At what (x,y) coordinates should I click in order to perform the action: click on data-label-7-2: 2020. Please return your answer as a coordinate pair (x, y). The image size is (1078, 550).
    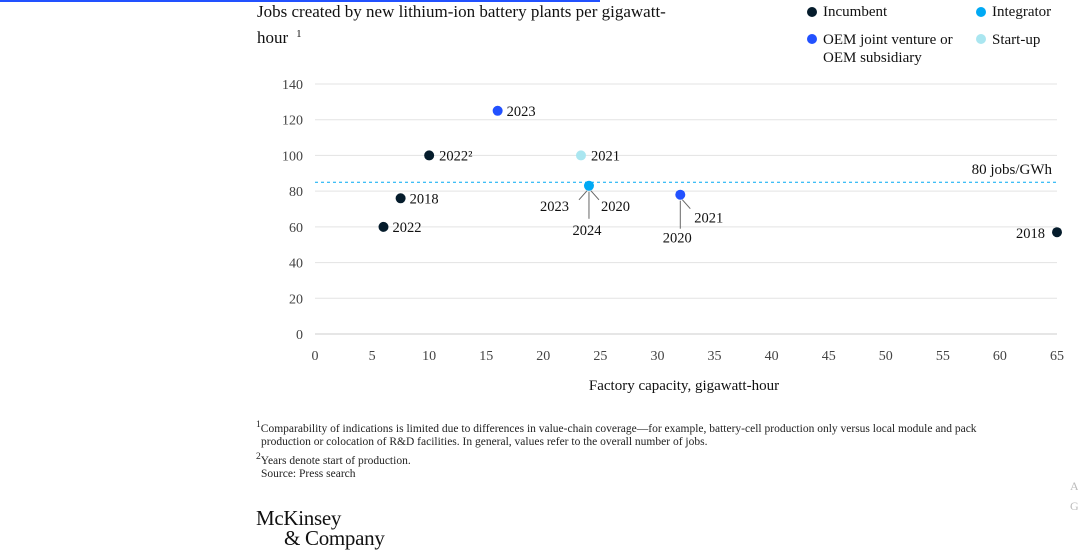
    Looking at the image, I should click on (677, 239).